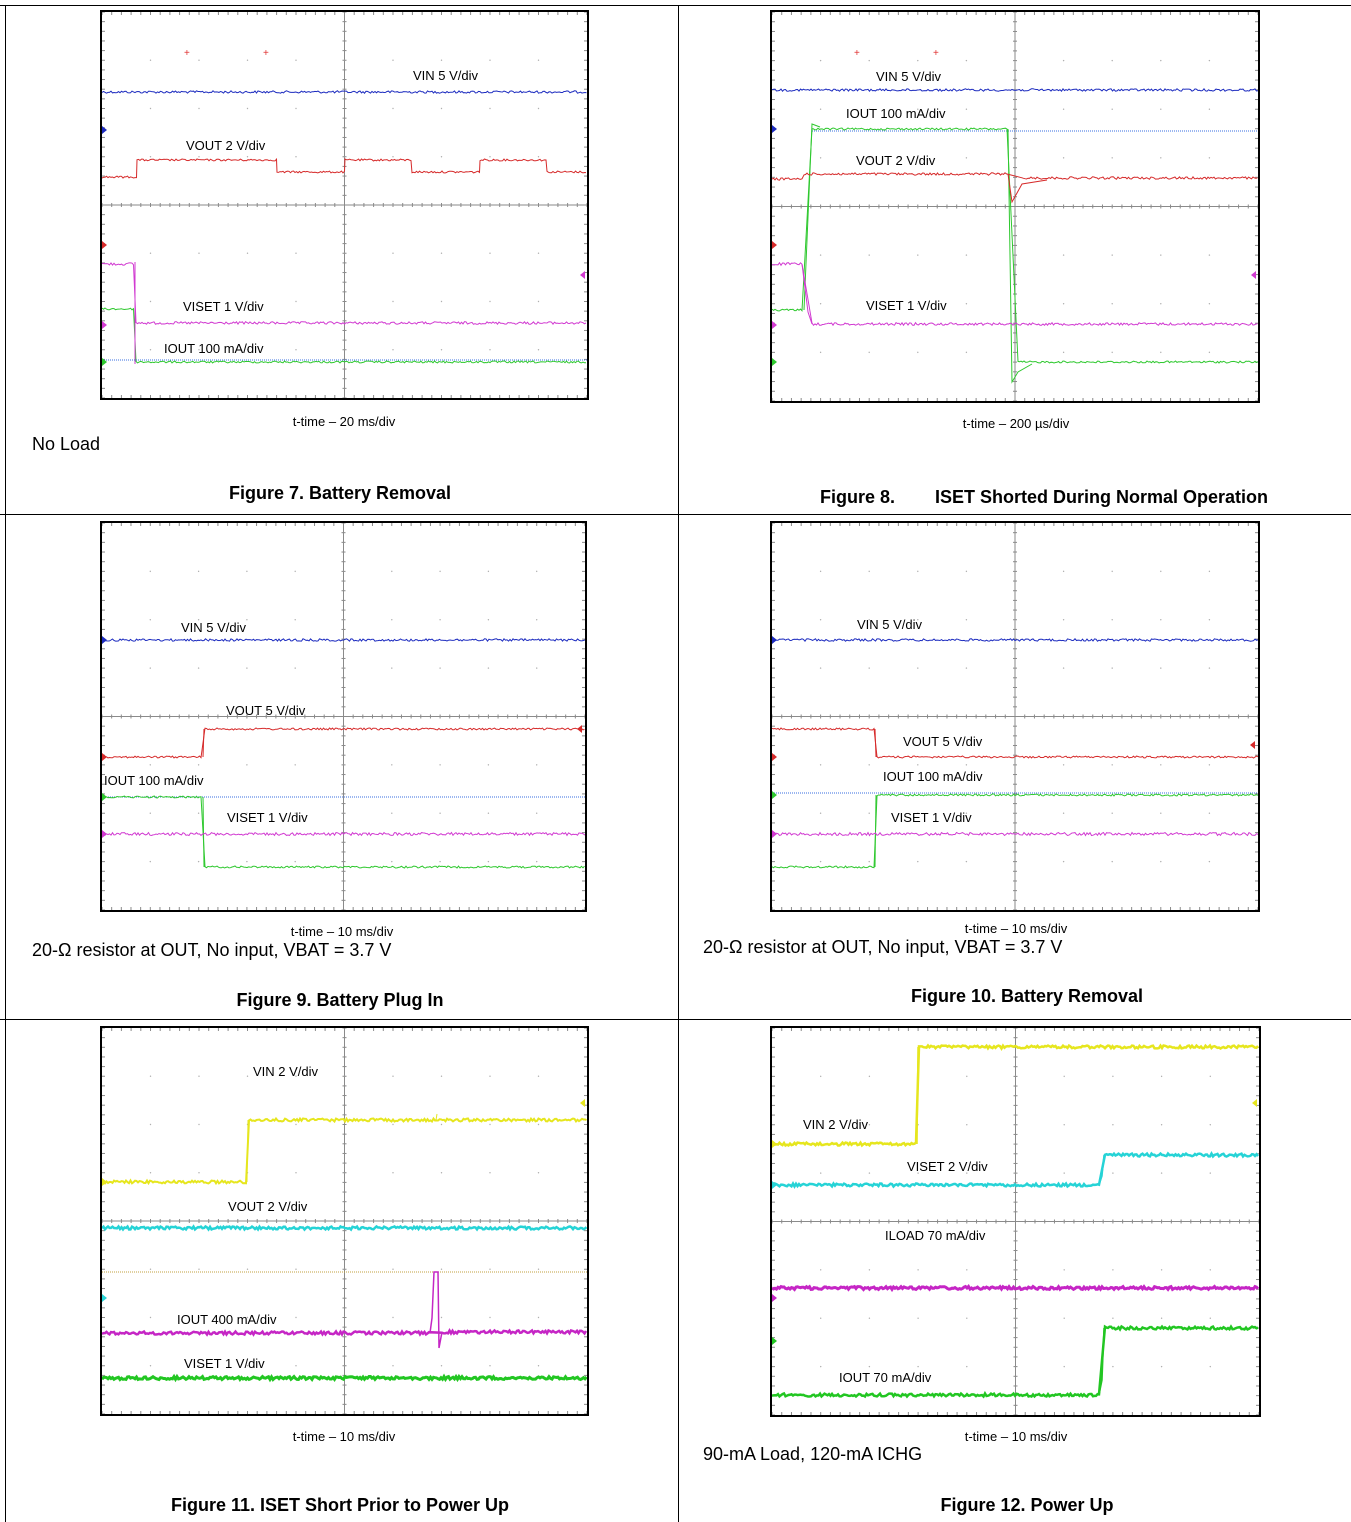 This screenshot has height=1522, width=1351. Describe the element at coordinates (774, 1298) in the screenshot. I see `channel-marker-iload` at that location.